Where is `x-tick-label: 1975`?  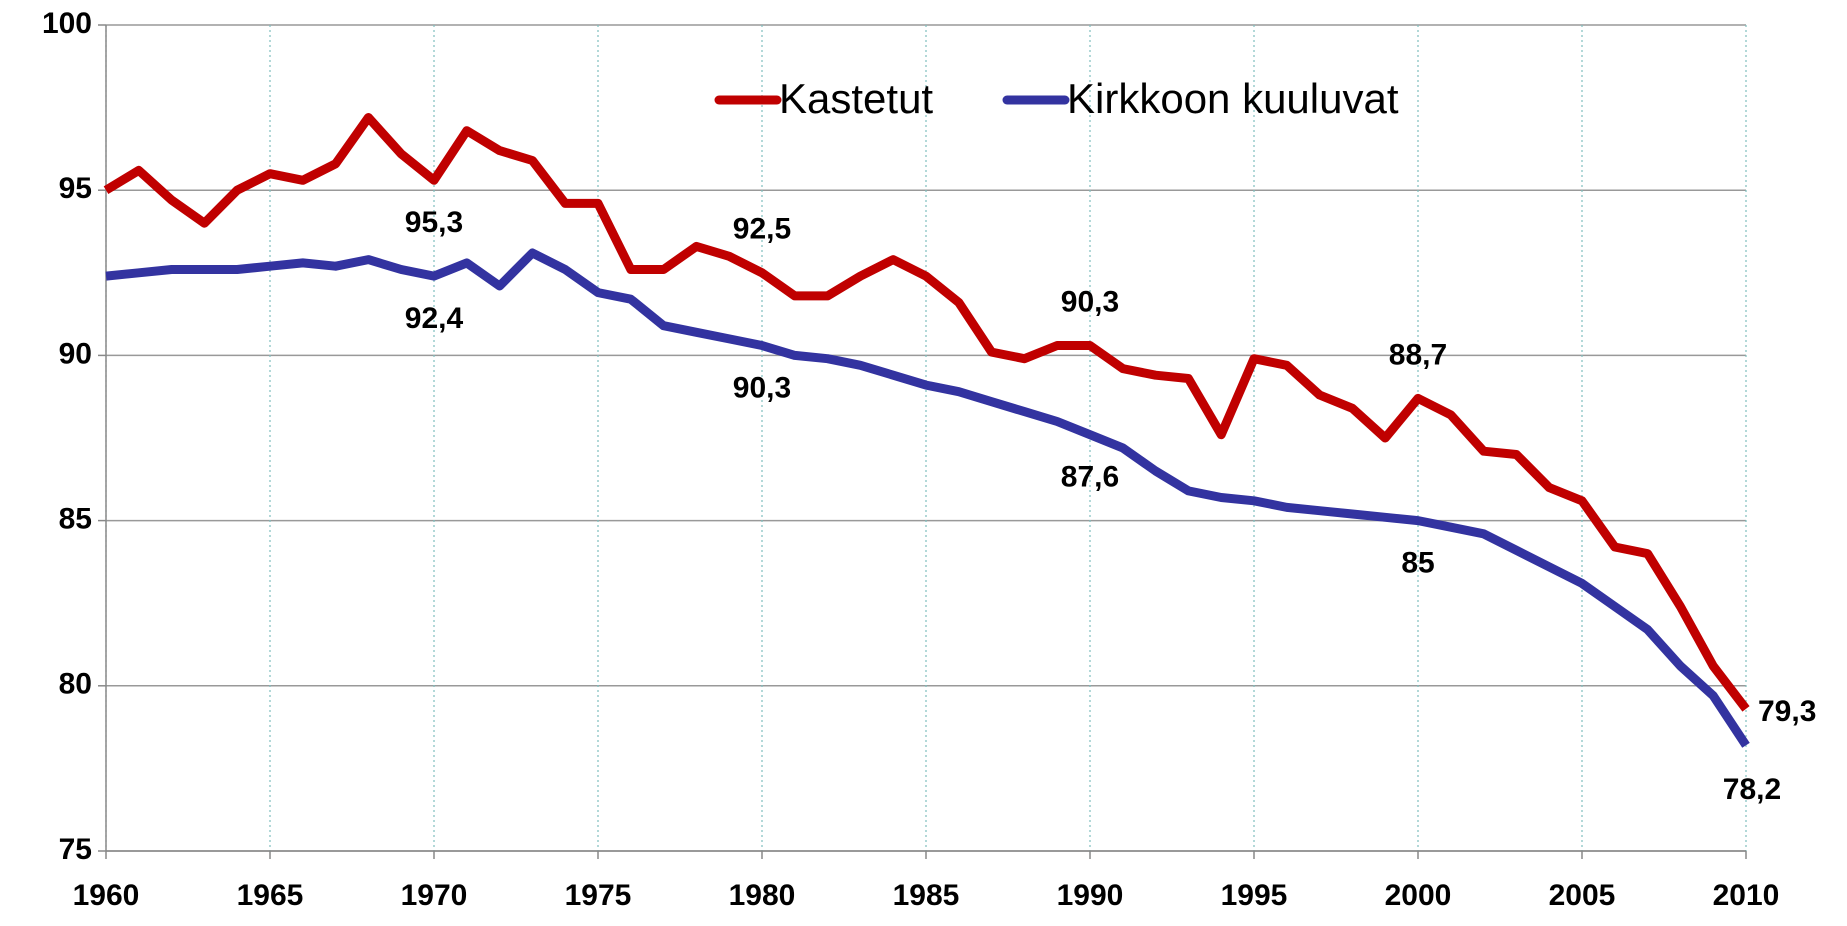 x-tick-label: 1975 is located at coordinates (598, 895).